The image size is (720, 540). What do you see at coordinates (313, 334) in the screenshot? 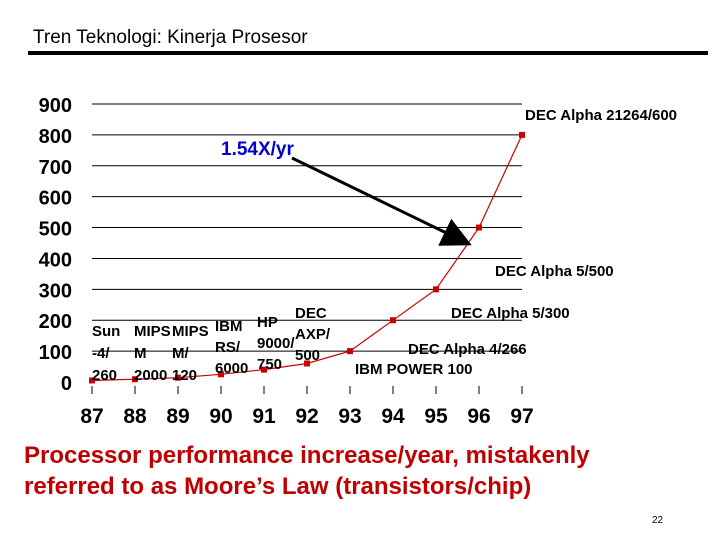
I see `point-label: AXP/` at bounding box center [313, 334].